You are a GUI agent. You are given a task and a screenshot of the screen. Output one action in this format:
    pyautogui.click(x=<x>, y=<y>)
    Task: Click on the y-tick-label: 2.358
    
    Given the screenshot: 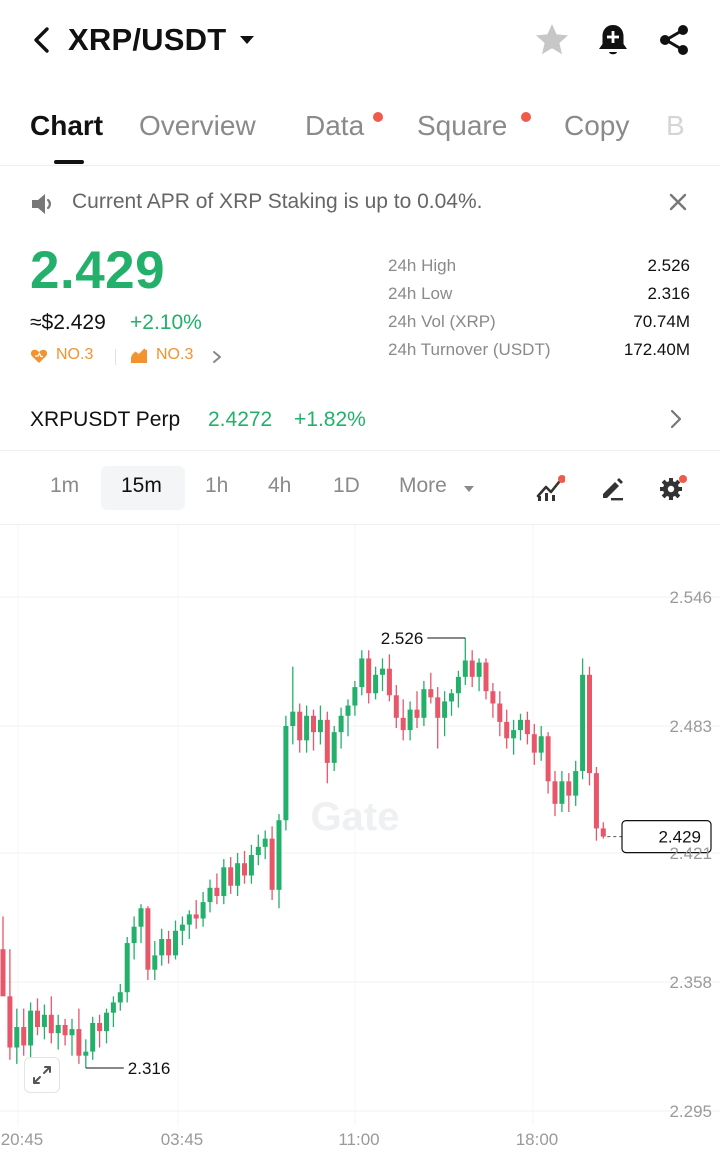 What is the action you would take?
    pyautogui.click(x=690, y=982)
    